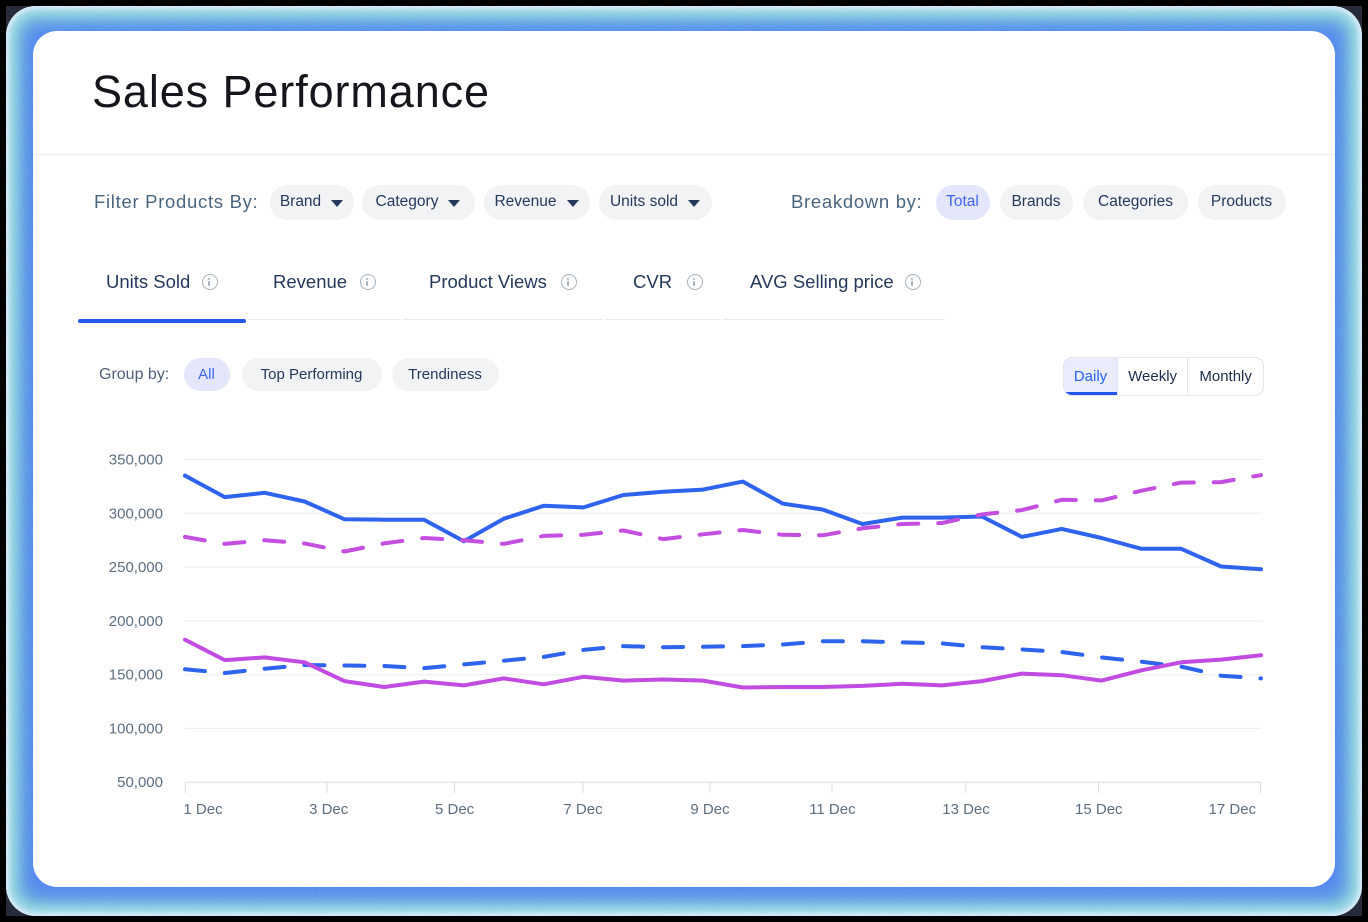 The width and height of the screenshot is (1368, 922). Describe the element at coordinates (455, 809) in the screenshot. I see `svg-text: 5 Dec` at that location.